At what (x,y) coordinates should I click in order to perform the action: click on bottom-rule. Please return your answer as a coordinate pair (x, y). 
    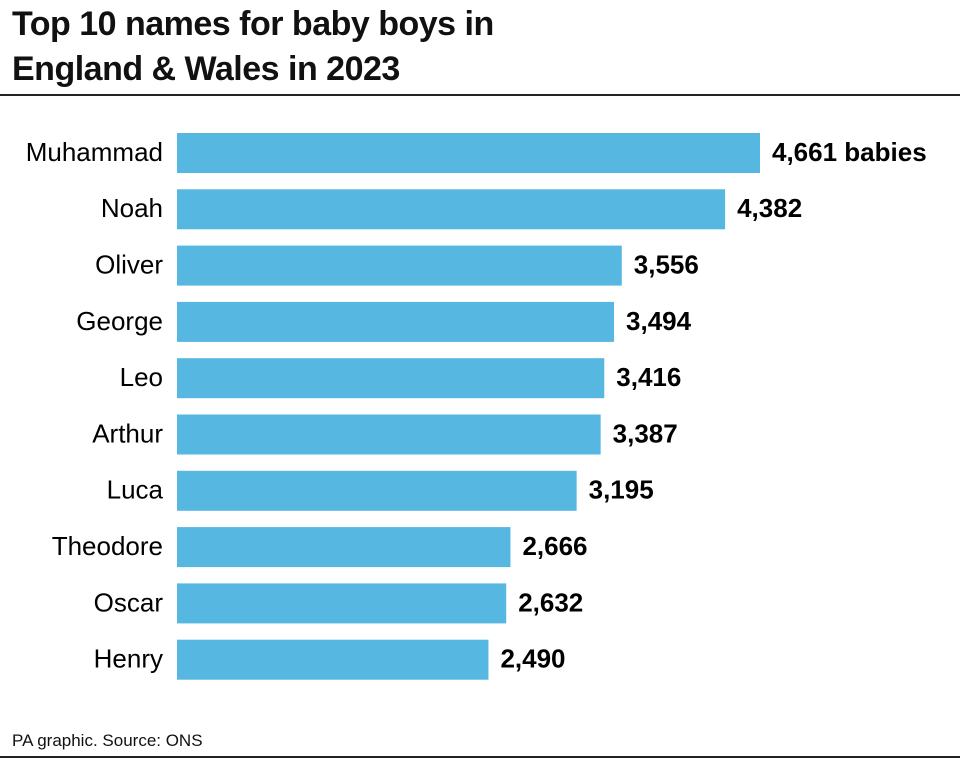
    Looking at the image, I should click on (480, 757).